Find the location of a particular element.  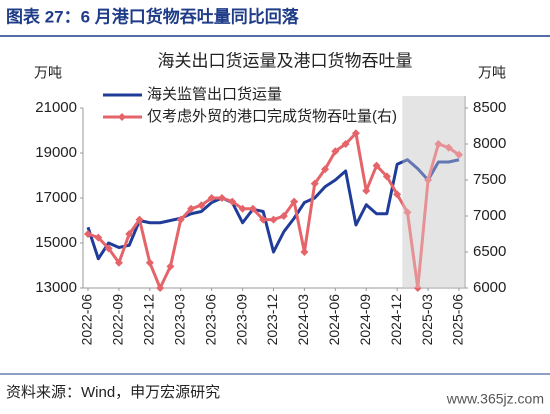

x-tick-label: 2022-06 is located at coordinates (87, 320).